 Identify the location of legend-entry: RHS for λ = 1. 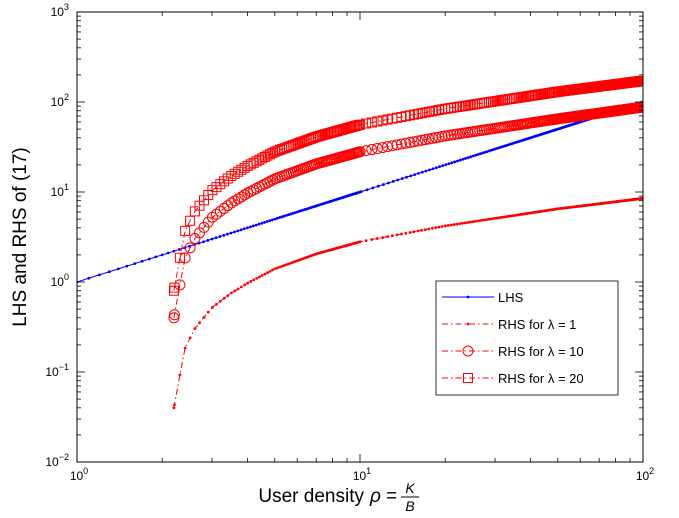
(509, 324).